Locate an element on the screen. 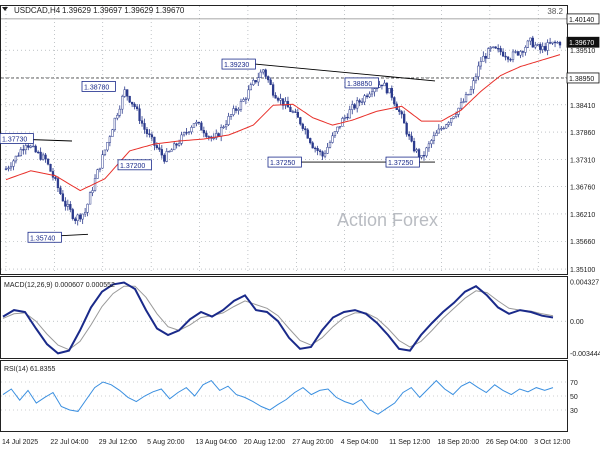 The width and height of the screenshot is (600, 450). level-axis-label: 1.38950 is located at coordinates (581, 79).